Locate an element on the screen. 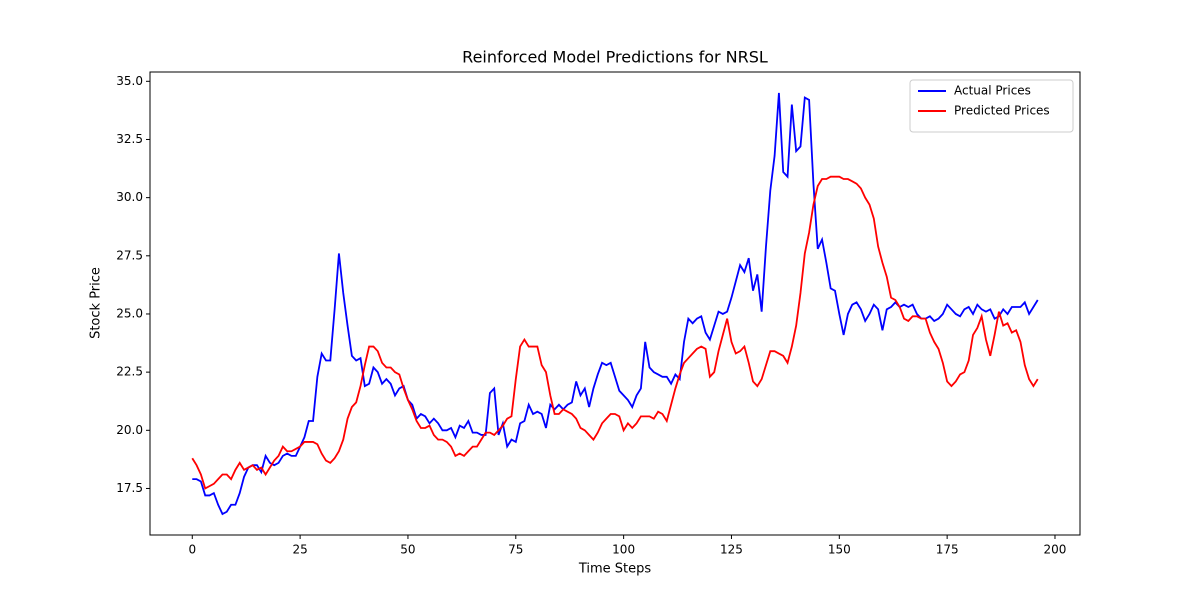 This screenshot has width=1200, height=600. x-tick-label: 50 is located at coordinates (407, 550).